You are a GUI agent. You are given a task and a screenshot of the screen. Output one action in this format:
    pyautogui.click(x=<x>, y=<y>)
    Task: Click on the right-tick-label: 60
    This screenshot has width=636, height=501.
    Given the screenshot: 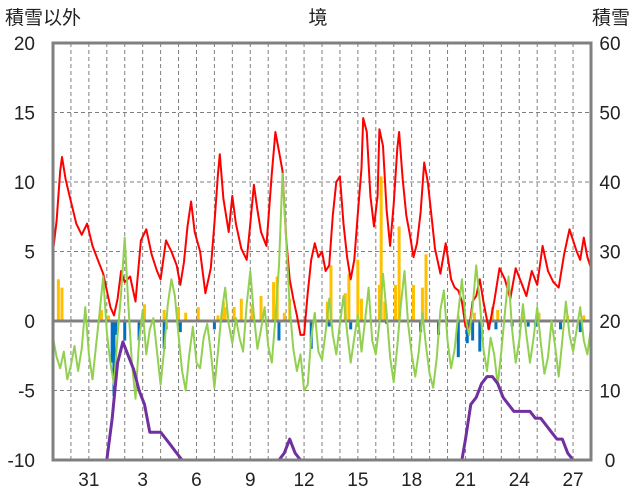 What is the action you would take?
    pyautogui.click(x=609, y=44)
    